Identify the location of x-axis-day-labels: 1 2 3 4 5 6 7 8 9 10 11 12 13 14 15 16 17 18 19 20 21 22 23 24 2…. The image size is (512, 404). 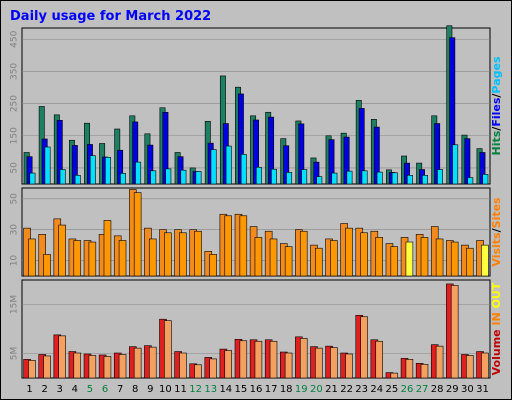
(257, 389).